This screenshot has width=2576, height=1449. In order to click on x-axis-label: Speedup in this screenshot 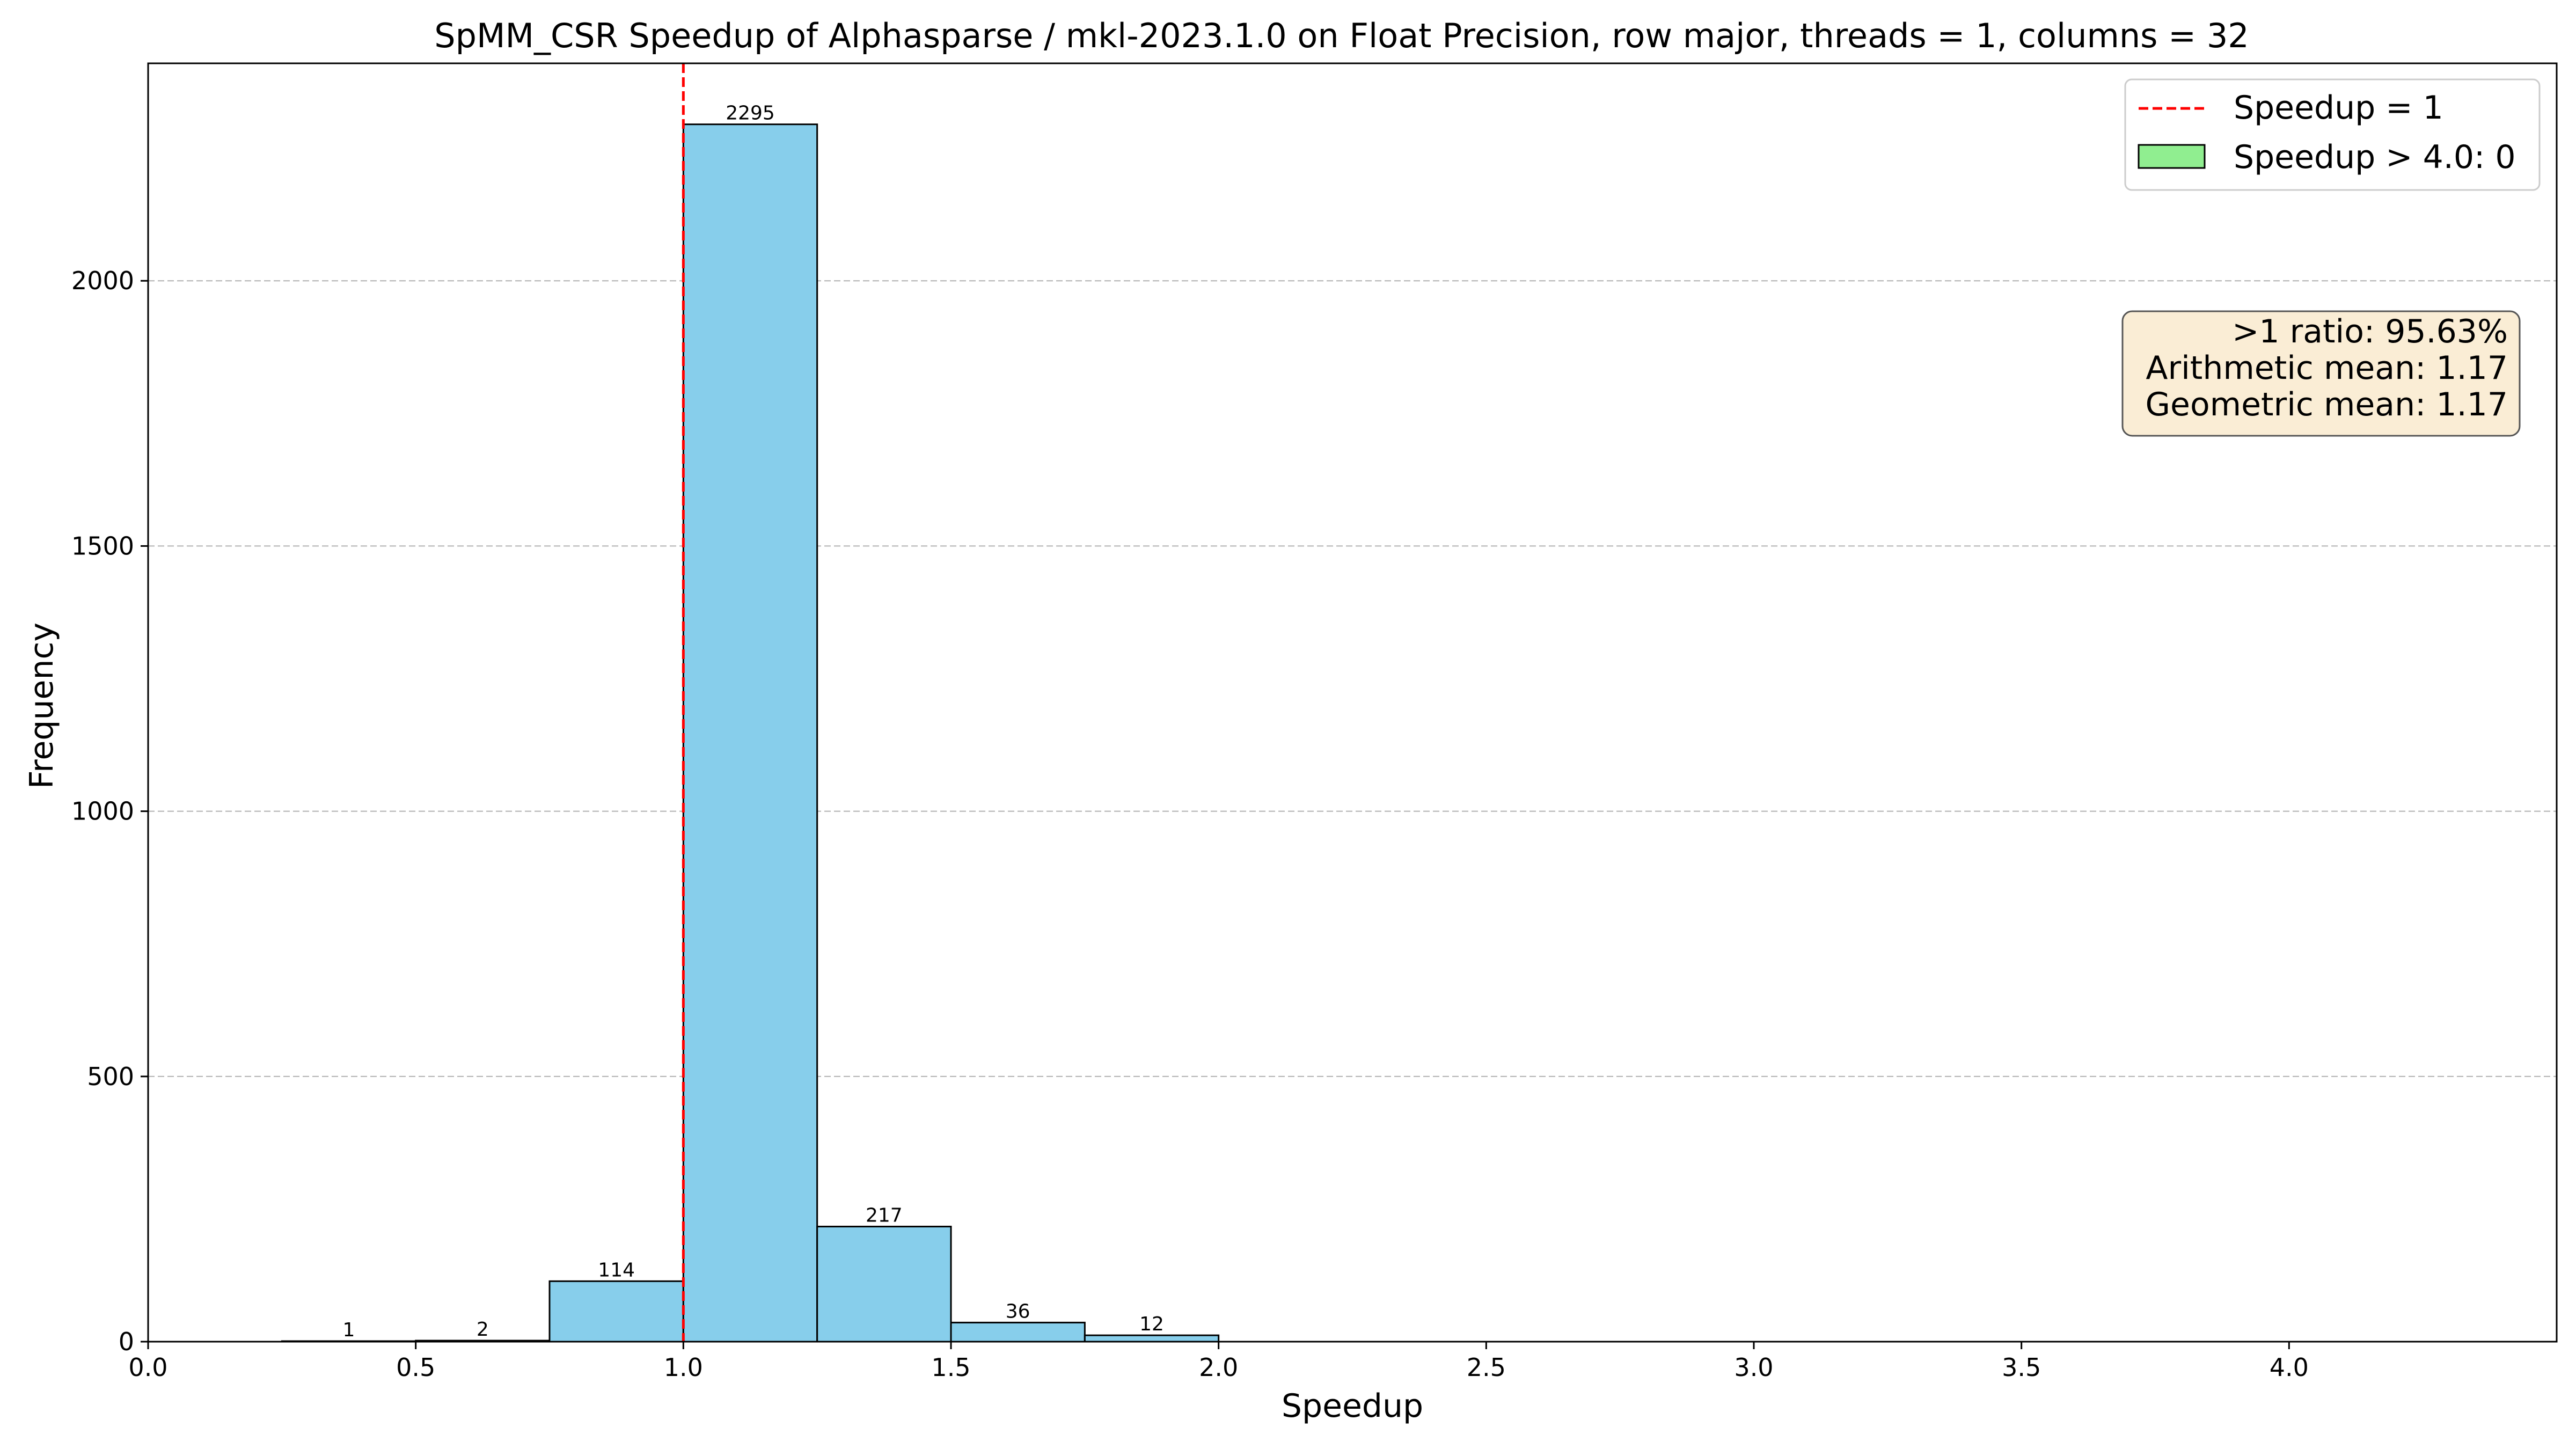, I will do `click(1352, 1406)`.